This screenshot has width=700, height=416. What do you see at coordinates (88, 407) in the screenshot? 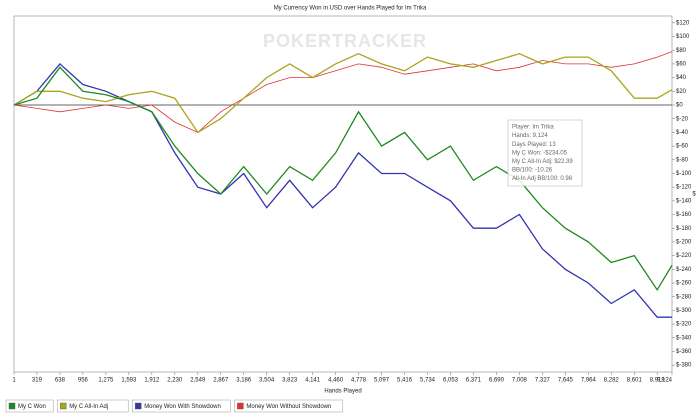
I see `legend-label: My C All-In Adj` at bounding box center [88, 407].